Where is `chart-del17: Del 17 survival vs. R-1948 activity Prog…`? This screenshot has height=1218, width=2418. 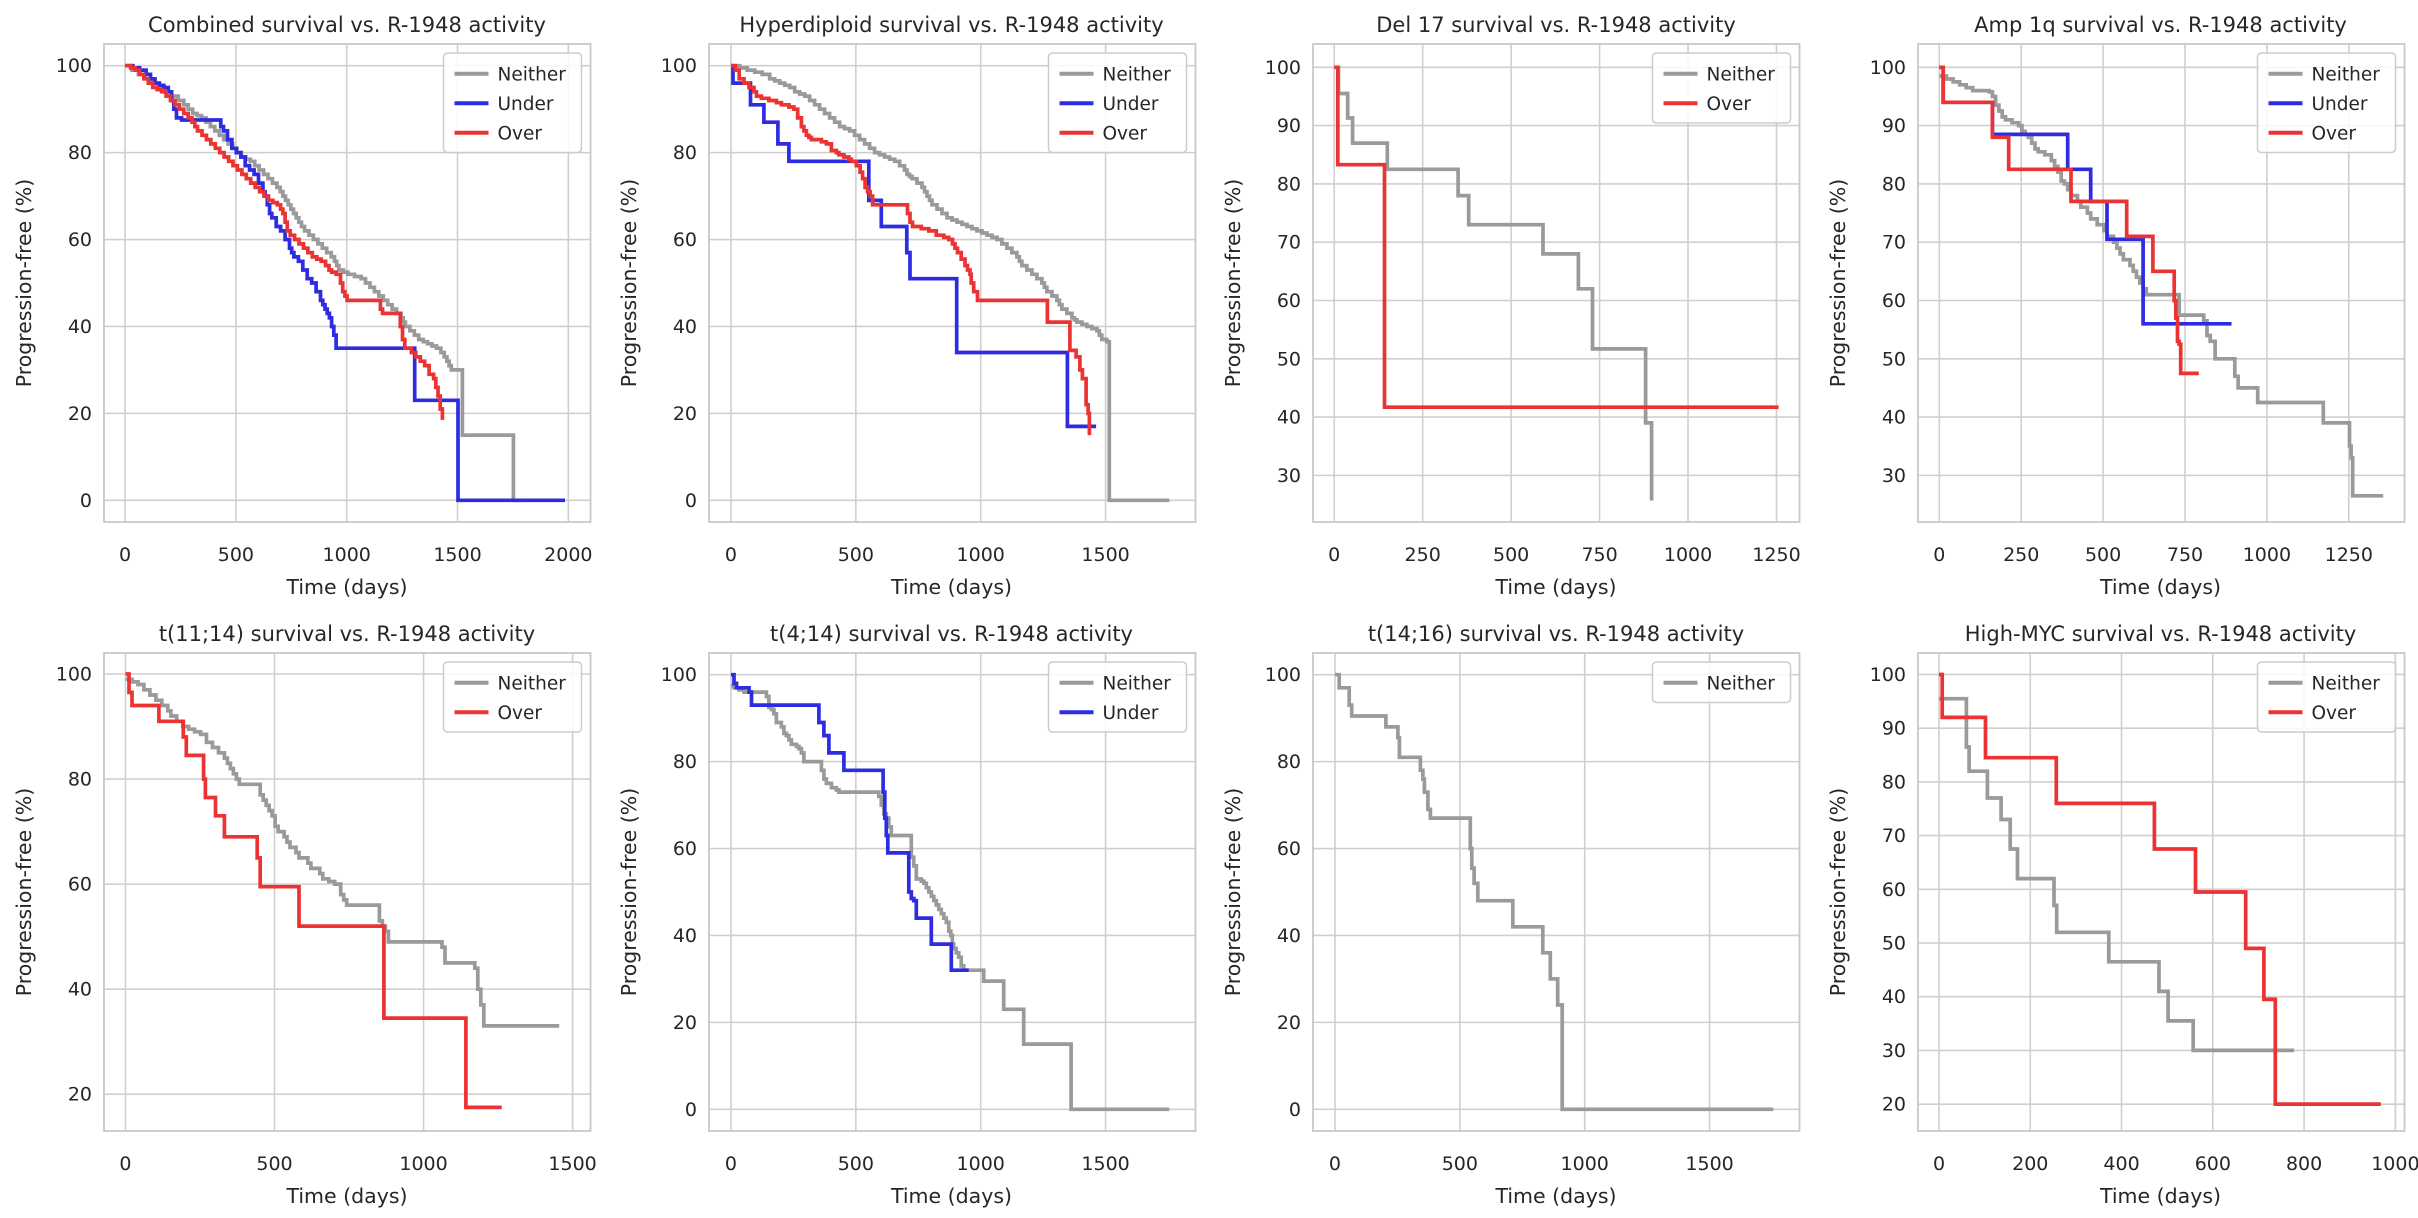 chart-del17: Del 17 survival vs. R-1948 activity Prog… is located at coordinates (1511, 304).